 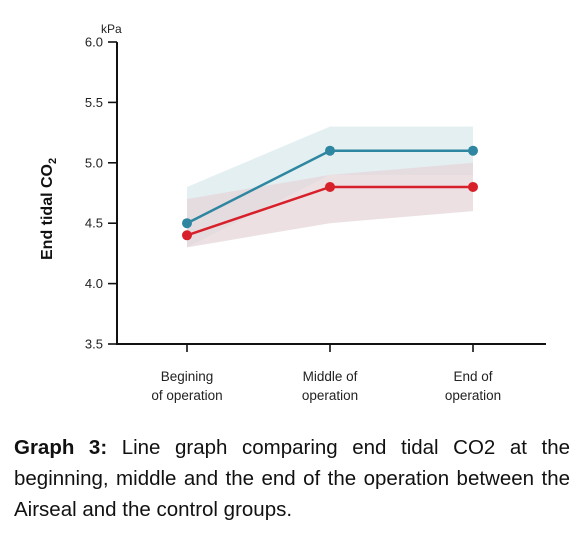 What do you see at coordinates (472, 376) in the screenshot?
I see `x-category-label: End of` at bounding box center [472, 376].